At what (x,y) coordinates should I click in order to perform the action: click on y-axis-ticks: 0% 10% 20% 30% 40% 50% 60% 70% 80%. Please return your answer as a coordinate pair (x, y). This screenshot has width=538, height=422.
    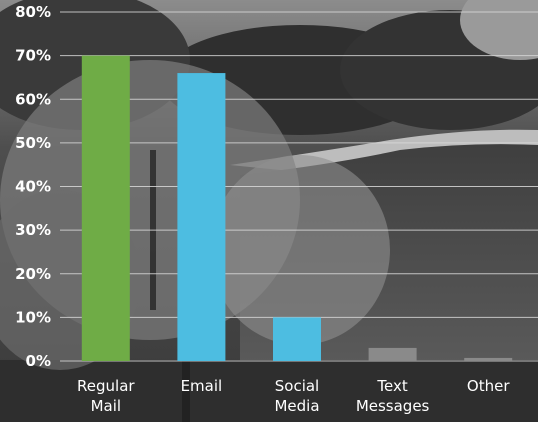
    Looking at the image, I should click on (33, 186).